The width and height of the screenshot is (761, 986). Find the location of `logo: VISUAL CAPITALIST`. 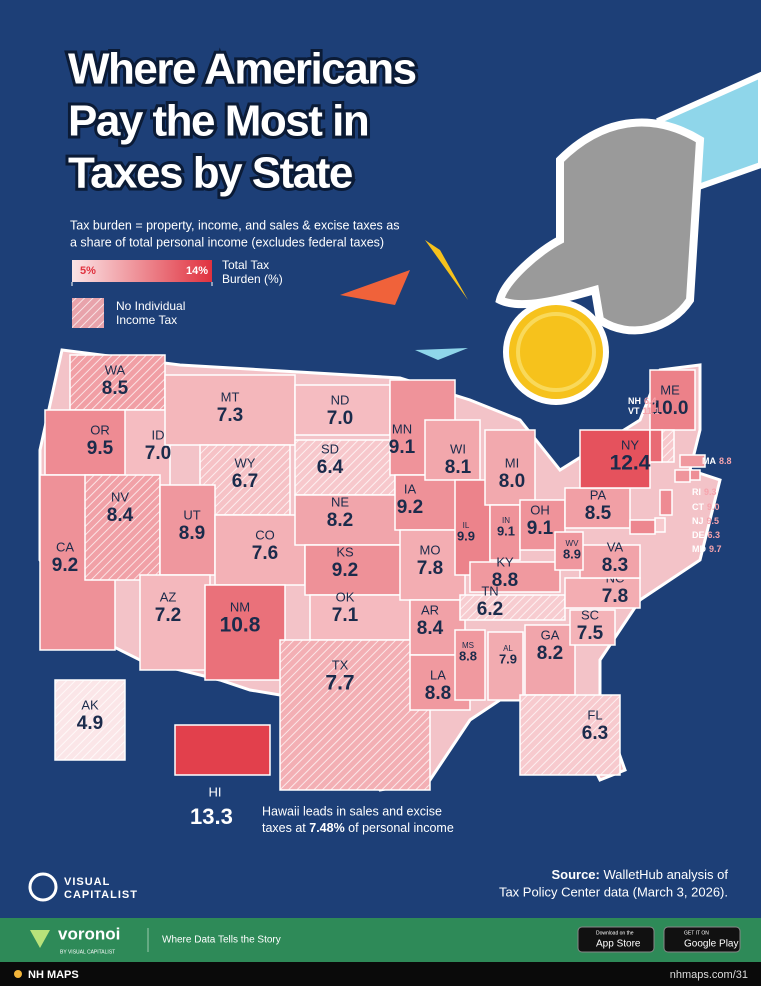

logo: VISUAL CAPITALIST is located at coordinates (82, 887).